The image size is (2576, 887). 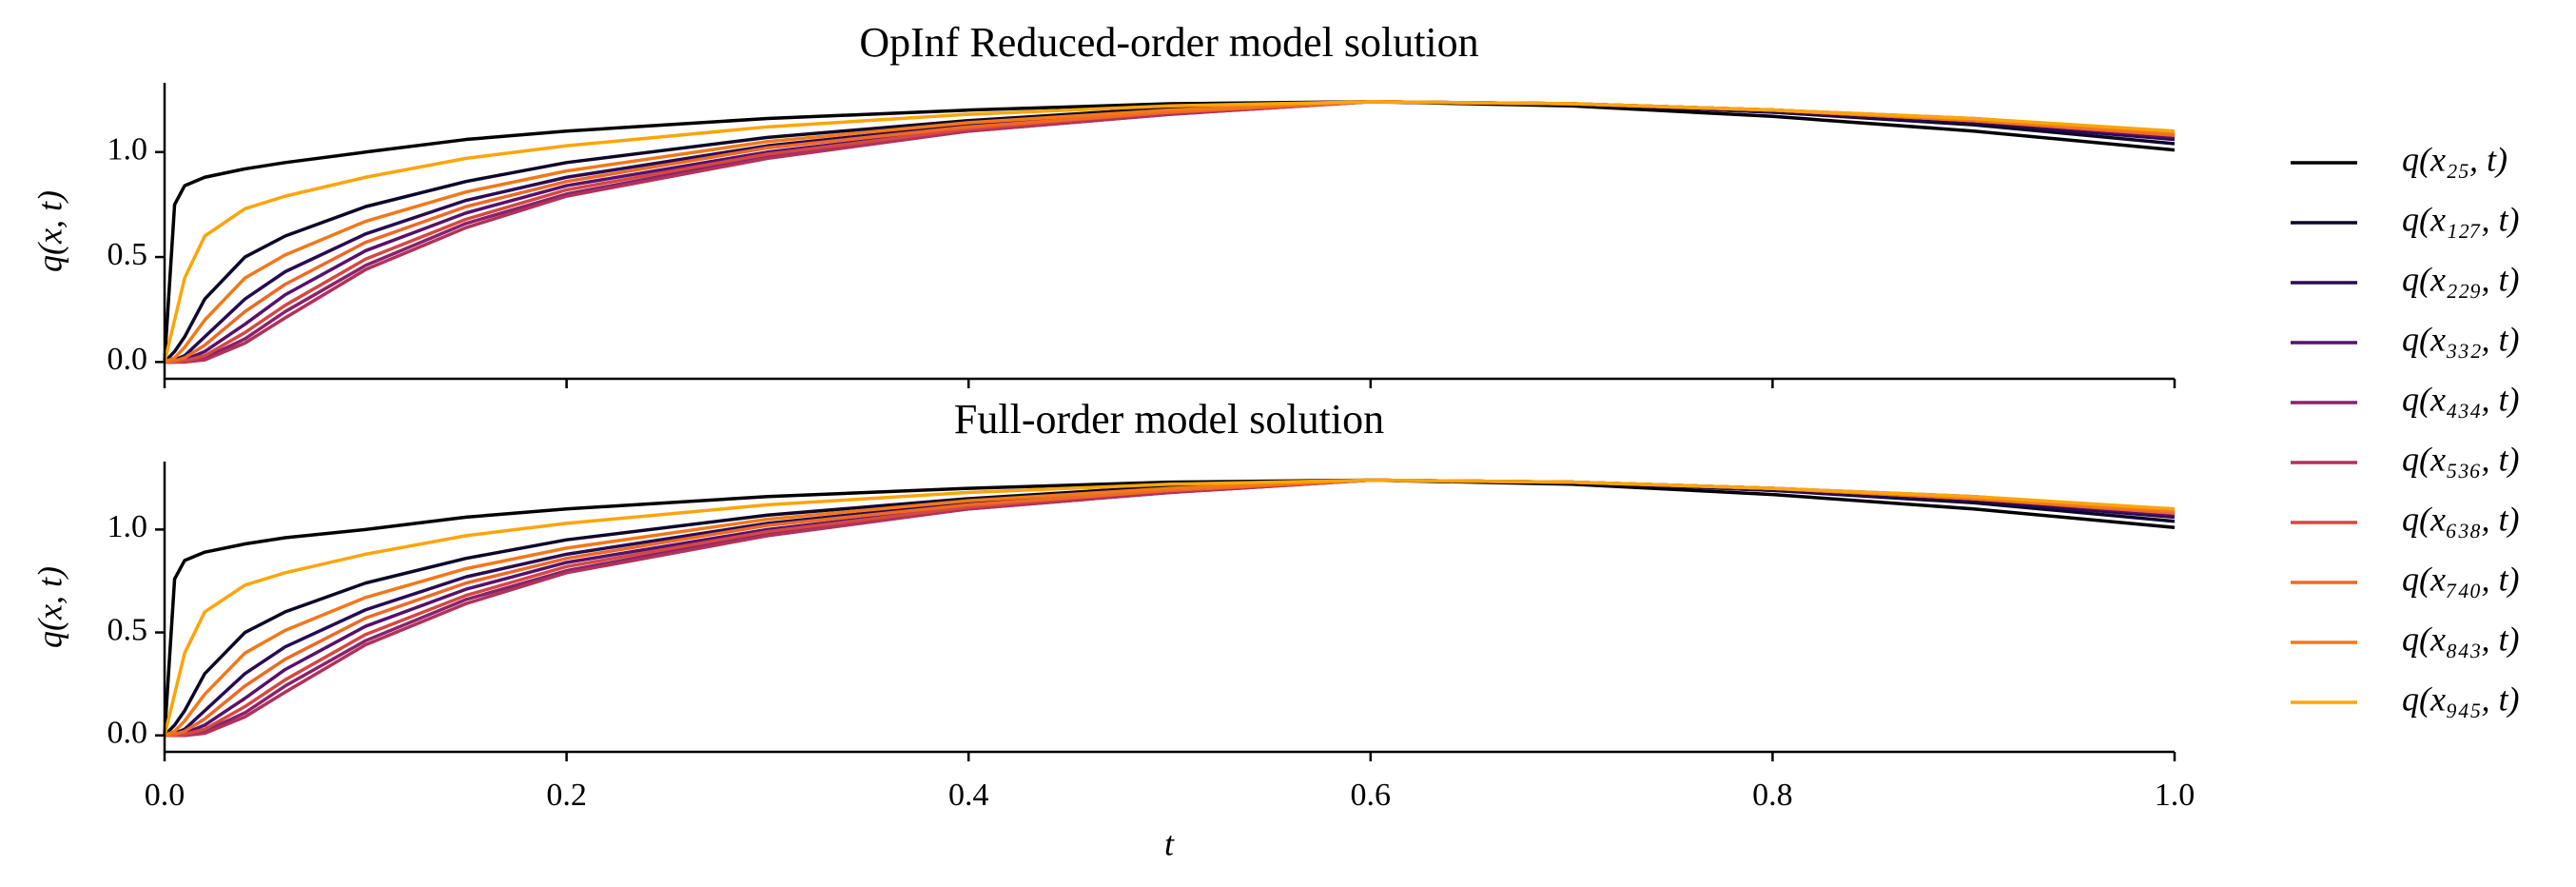 I want to click on legend-label: q(x₂₂₉, t), so click(x=2461, y=279).